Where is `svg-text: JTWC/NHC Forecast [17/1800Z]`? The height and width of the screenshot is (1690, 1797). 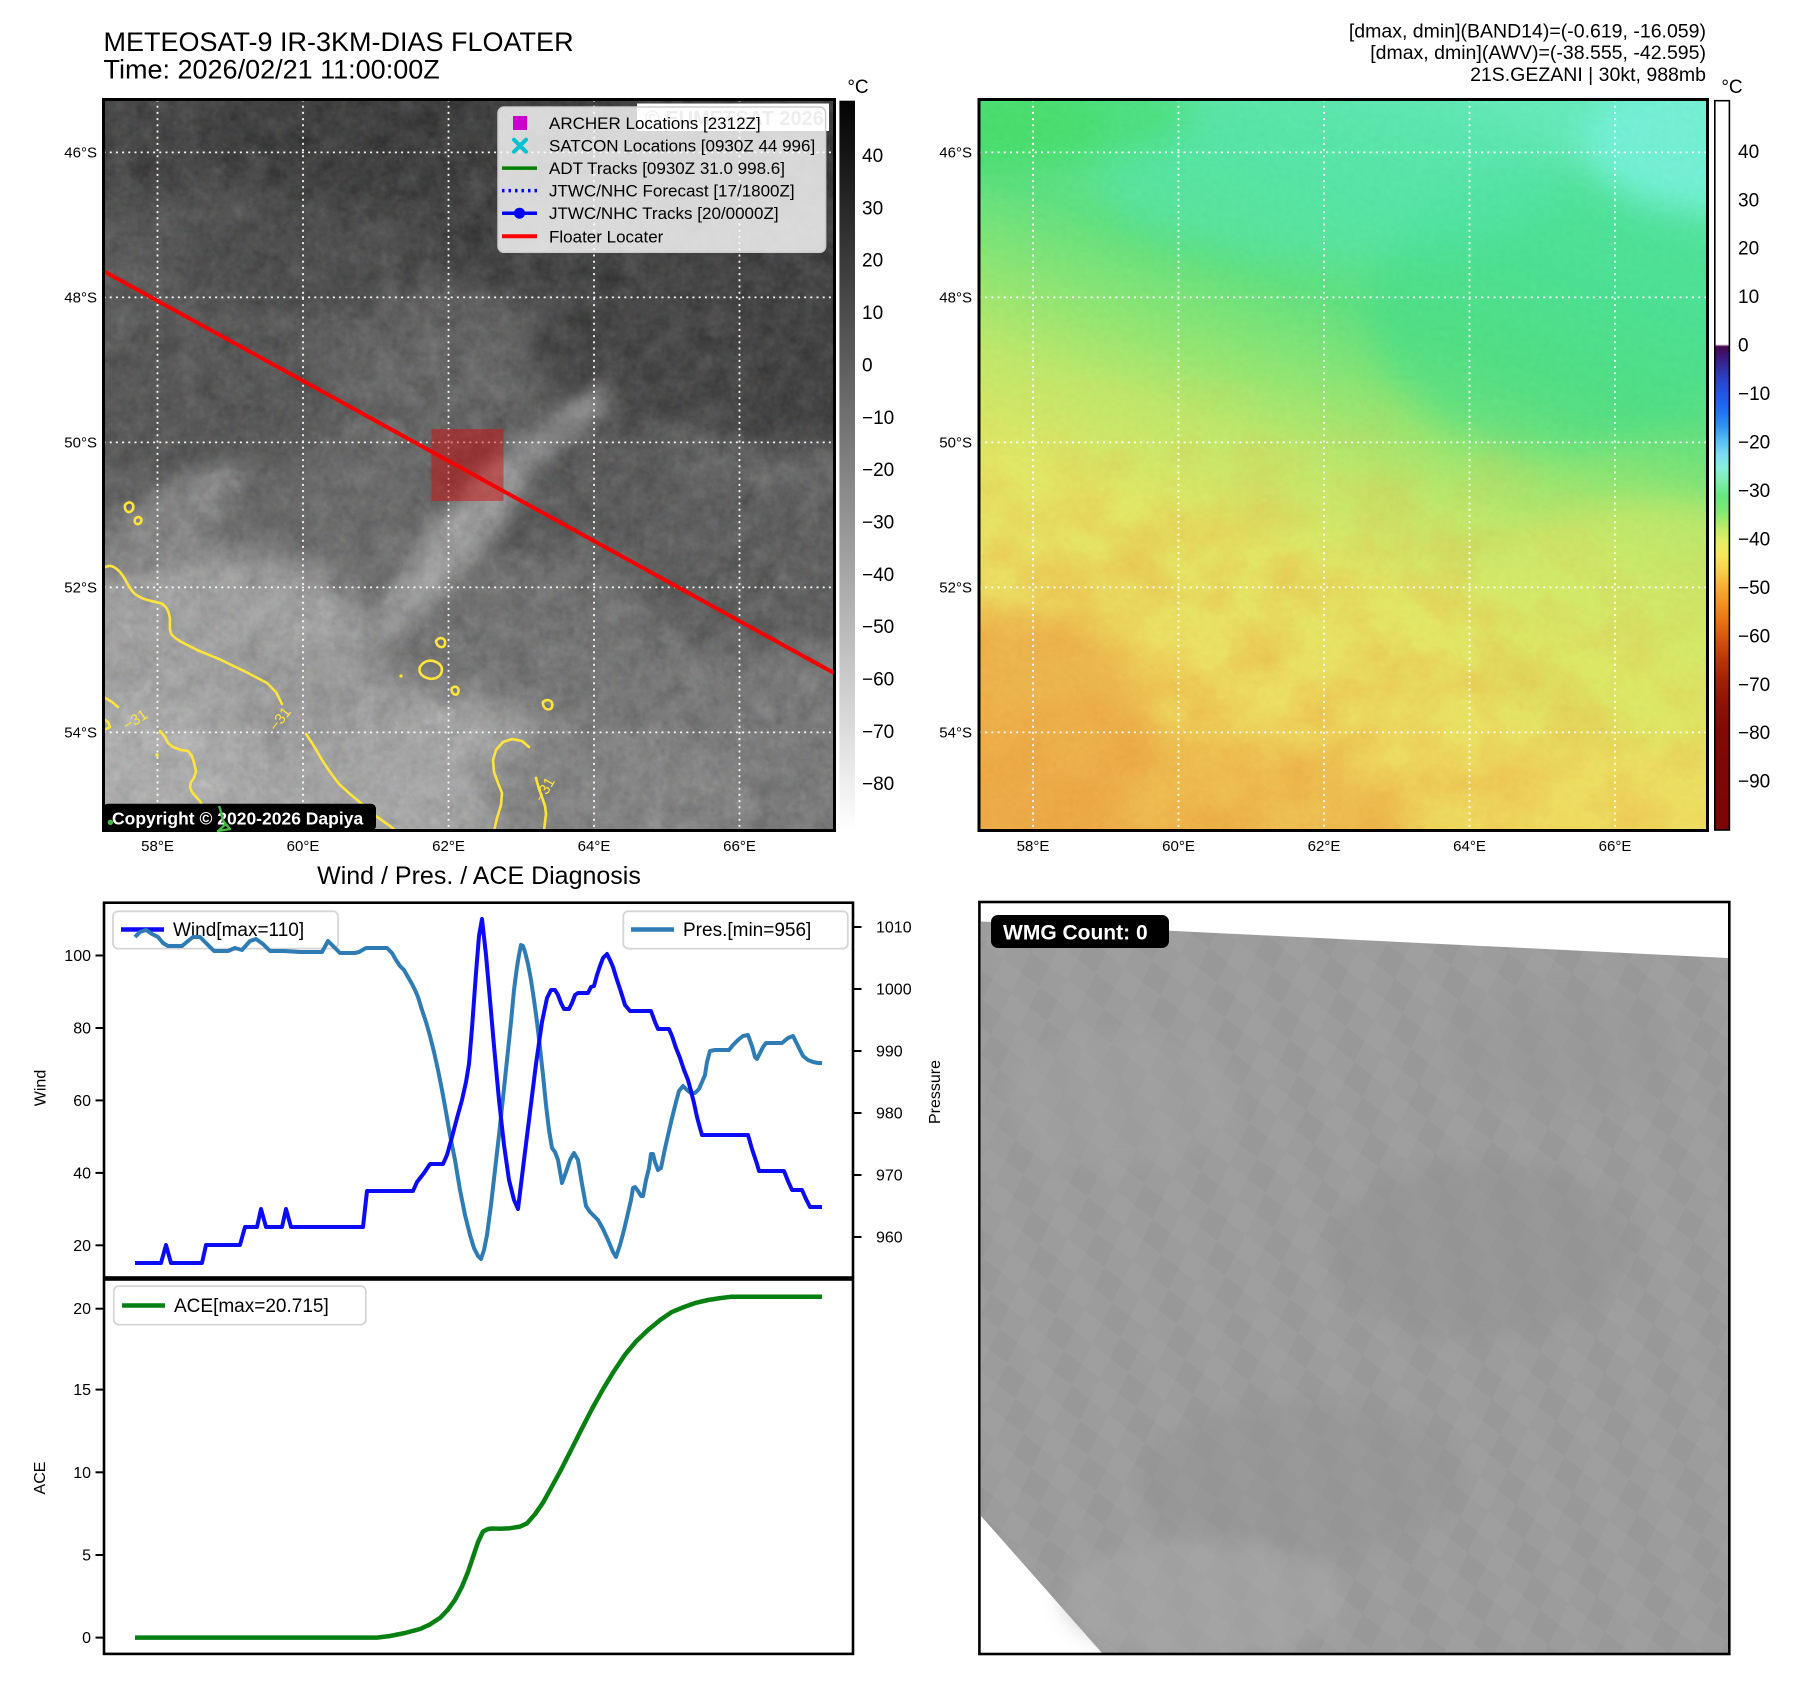
svg-text: JTWC/NHC Forecast [17/1800Z] is located at coordinates (672, 191).